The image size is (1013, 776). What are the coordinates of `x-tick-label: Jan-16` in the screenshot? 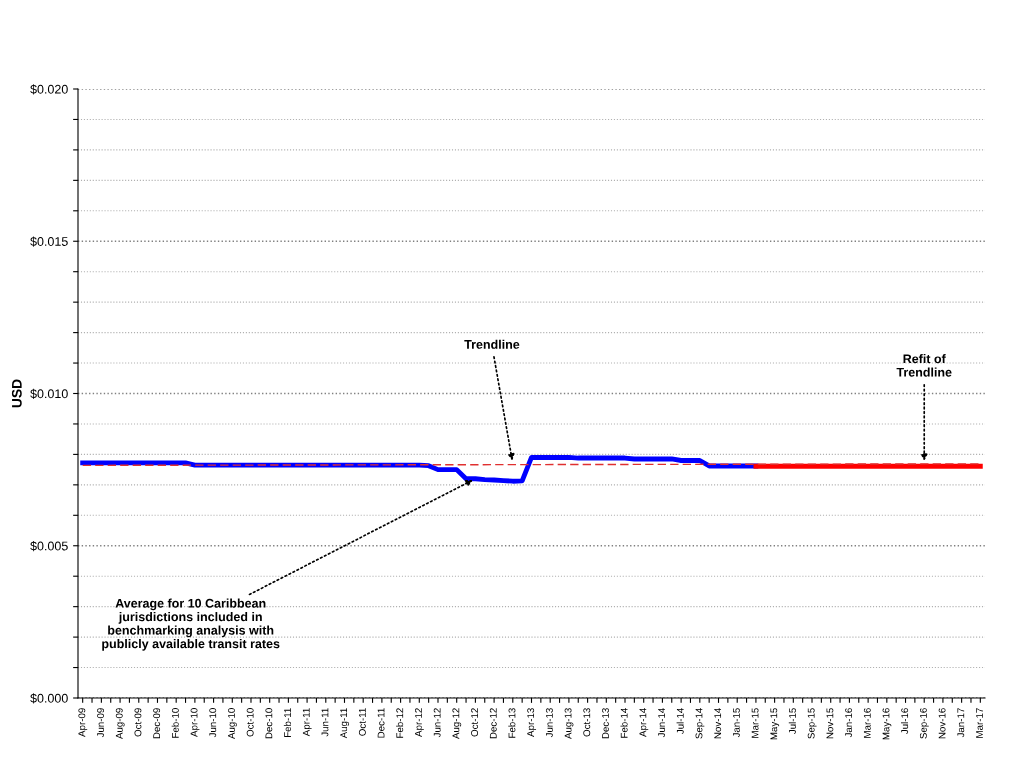 It's located at (849, 723).